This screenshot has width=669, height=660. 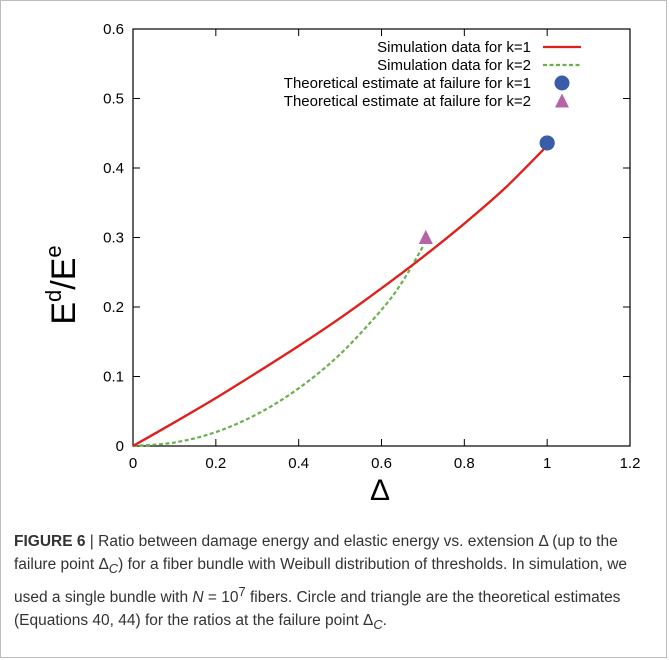 I want to click on x-tick-label: 0, so click(x=133, y=463).